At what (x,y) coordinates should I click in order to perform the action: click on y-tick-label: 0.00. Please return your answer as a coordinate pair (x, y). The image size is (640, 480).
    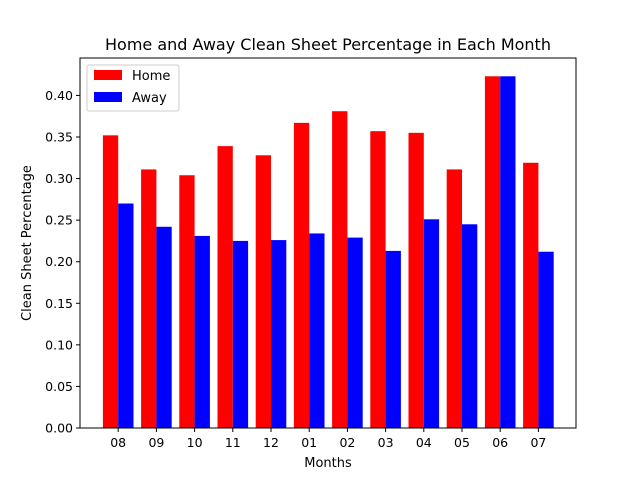
    Looking at the image, I should click on (59, 428).